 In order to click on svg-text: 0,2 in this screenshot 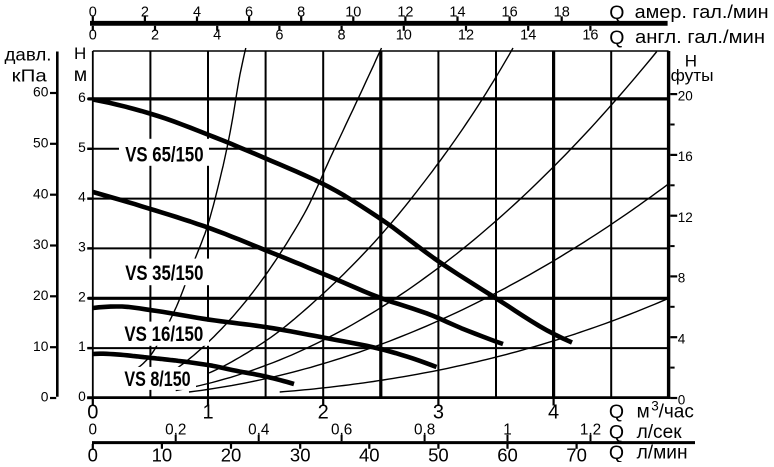, I will do `click(175, 429)`.